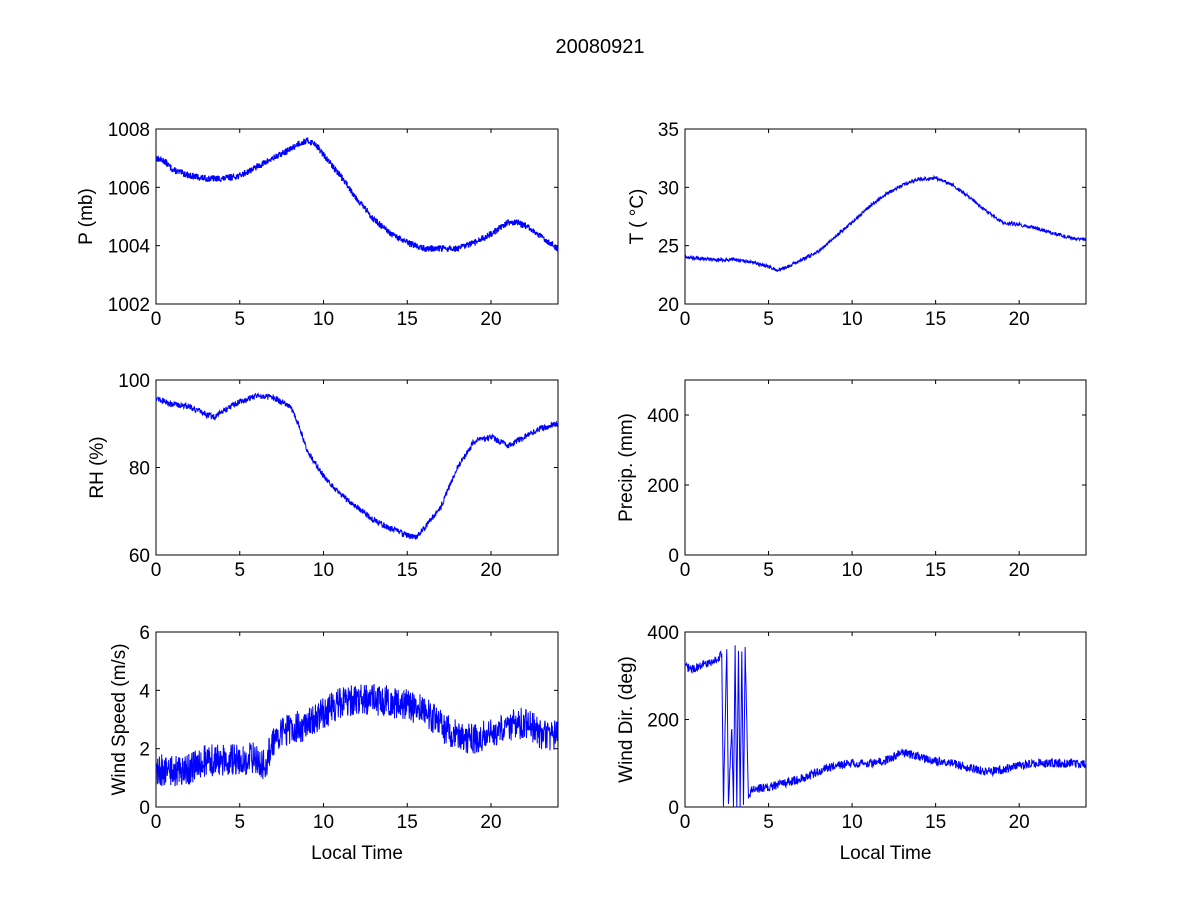 This screenshot has height=900, width=1200. I want to click on y-tick-label: 6, so click(144, 633).